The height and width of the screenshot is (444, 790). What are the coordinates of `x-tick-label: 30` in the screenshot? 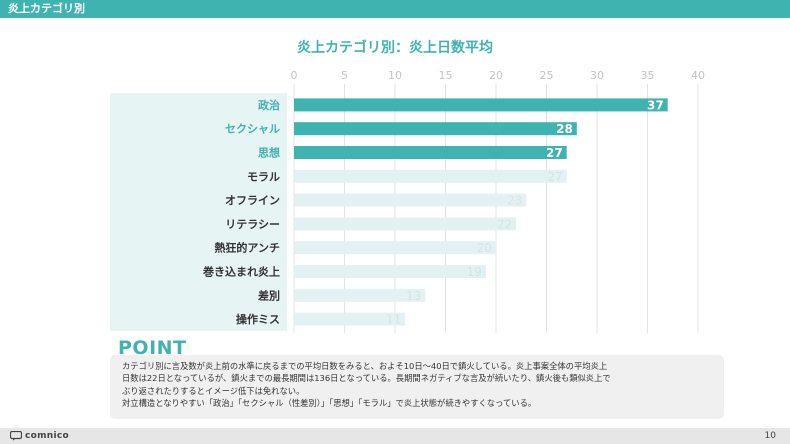 It's located at (597, 75).